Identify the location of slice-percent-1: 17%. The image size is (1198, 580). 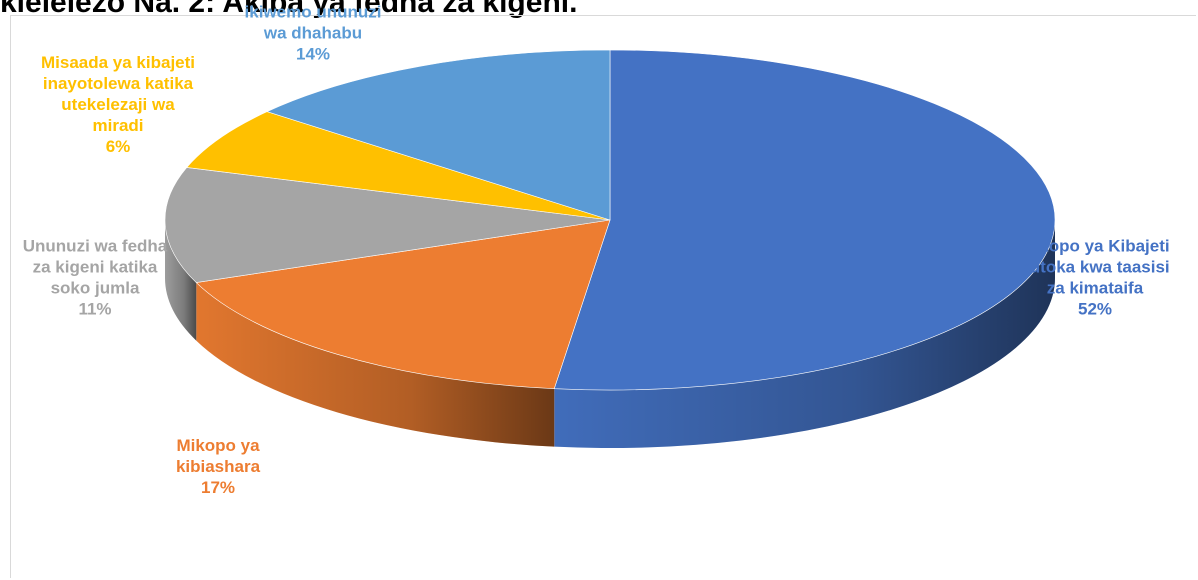
(218, 487).